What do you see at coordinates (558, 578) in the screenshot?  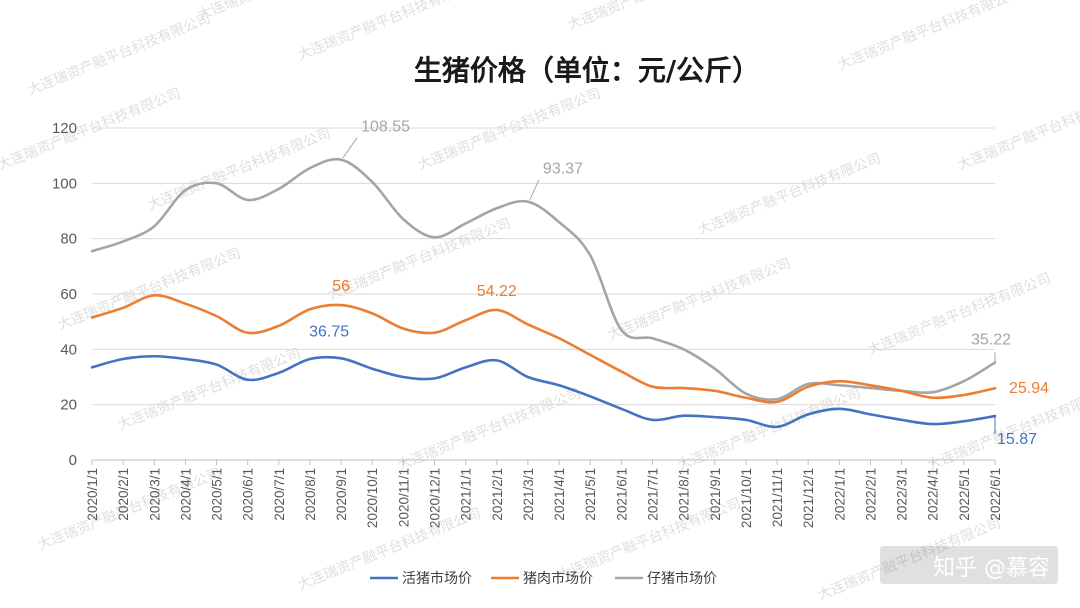 I see `legend-label-1: 猪肉市场价` at bounding box center [558, 578].